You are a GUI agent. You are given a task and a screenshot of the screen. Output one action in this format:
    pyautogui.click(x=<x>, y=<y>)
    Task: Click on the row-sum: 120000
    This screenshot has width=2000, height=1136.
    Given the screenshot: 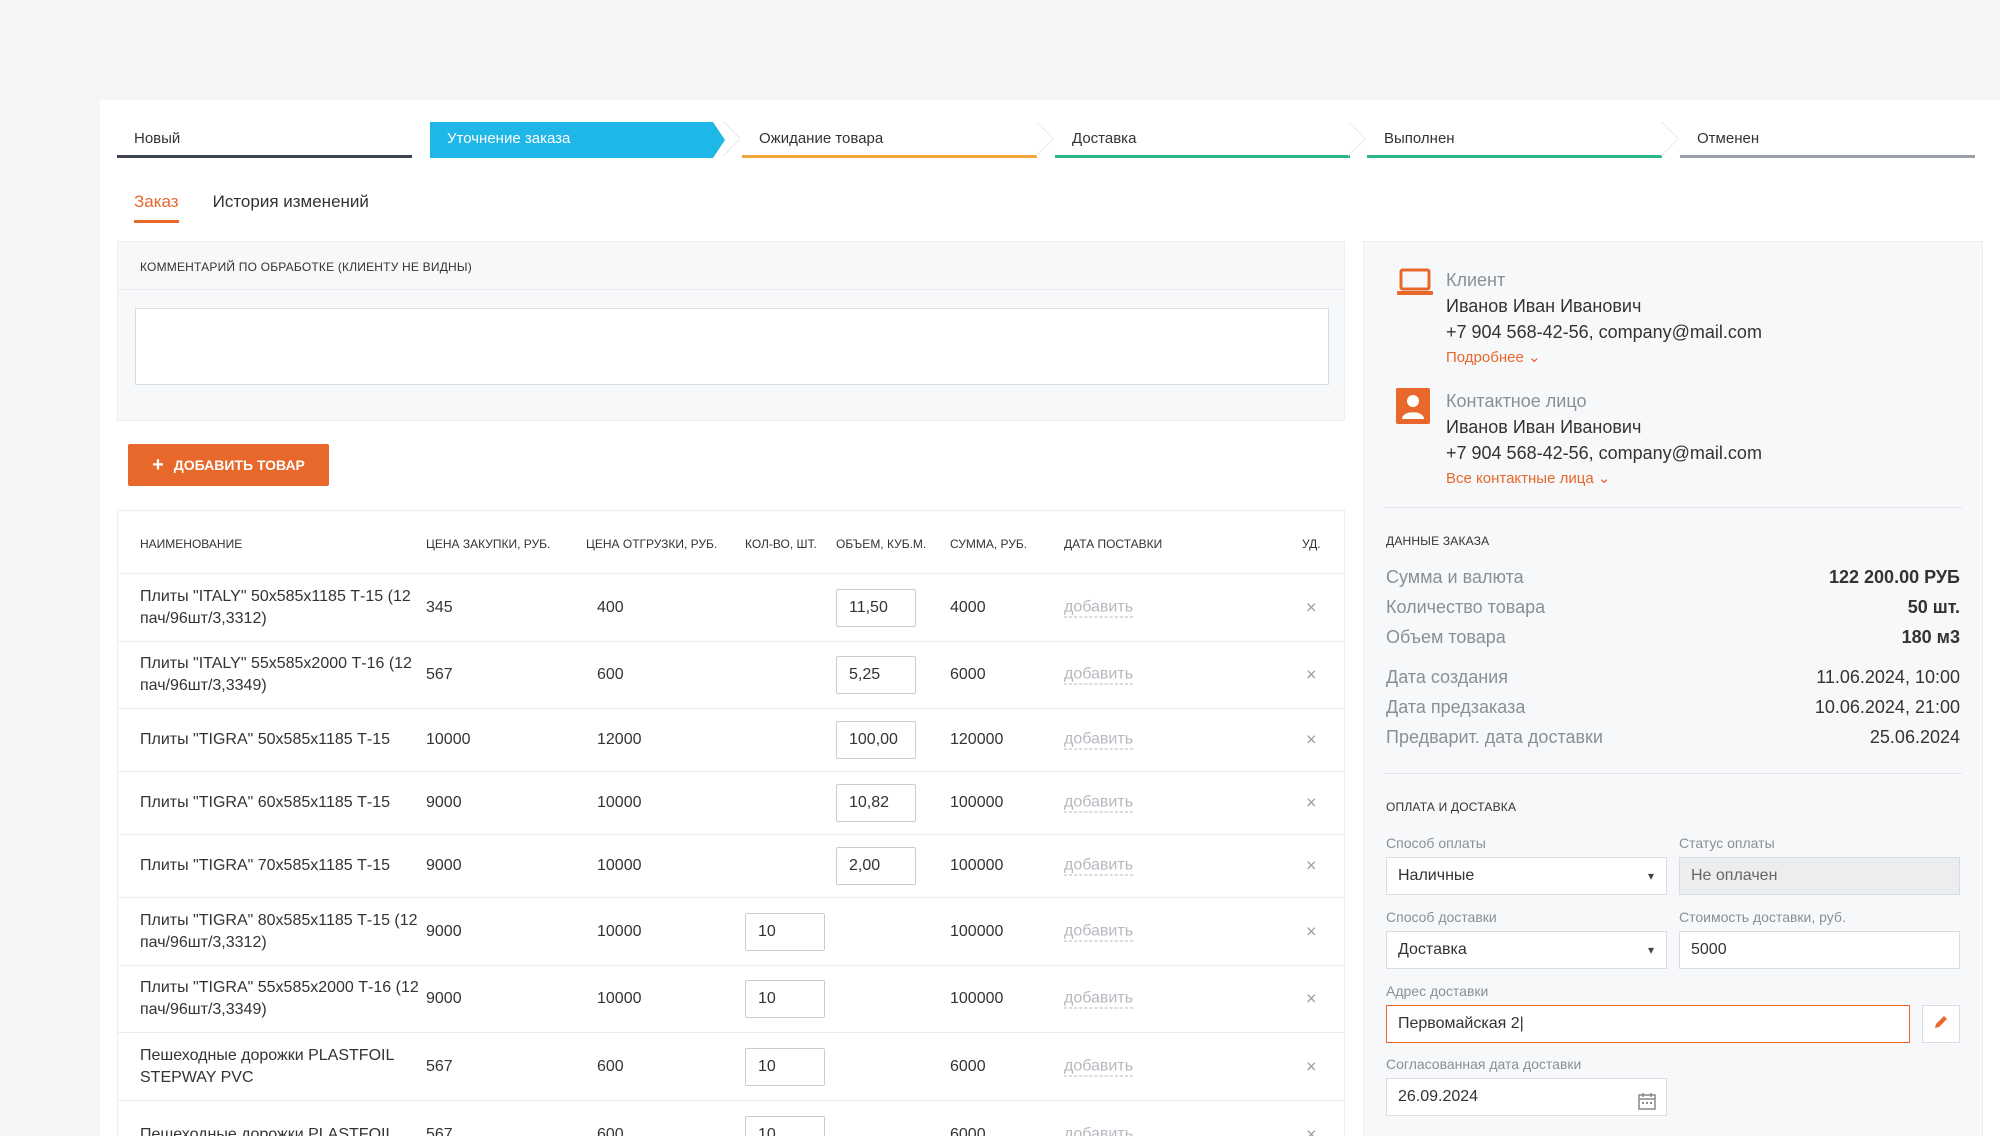 What is the action you would take?
    pyautogui.click(x=977, y=739)
    